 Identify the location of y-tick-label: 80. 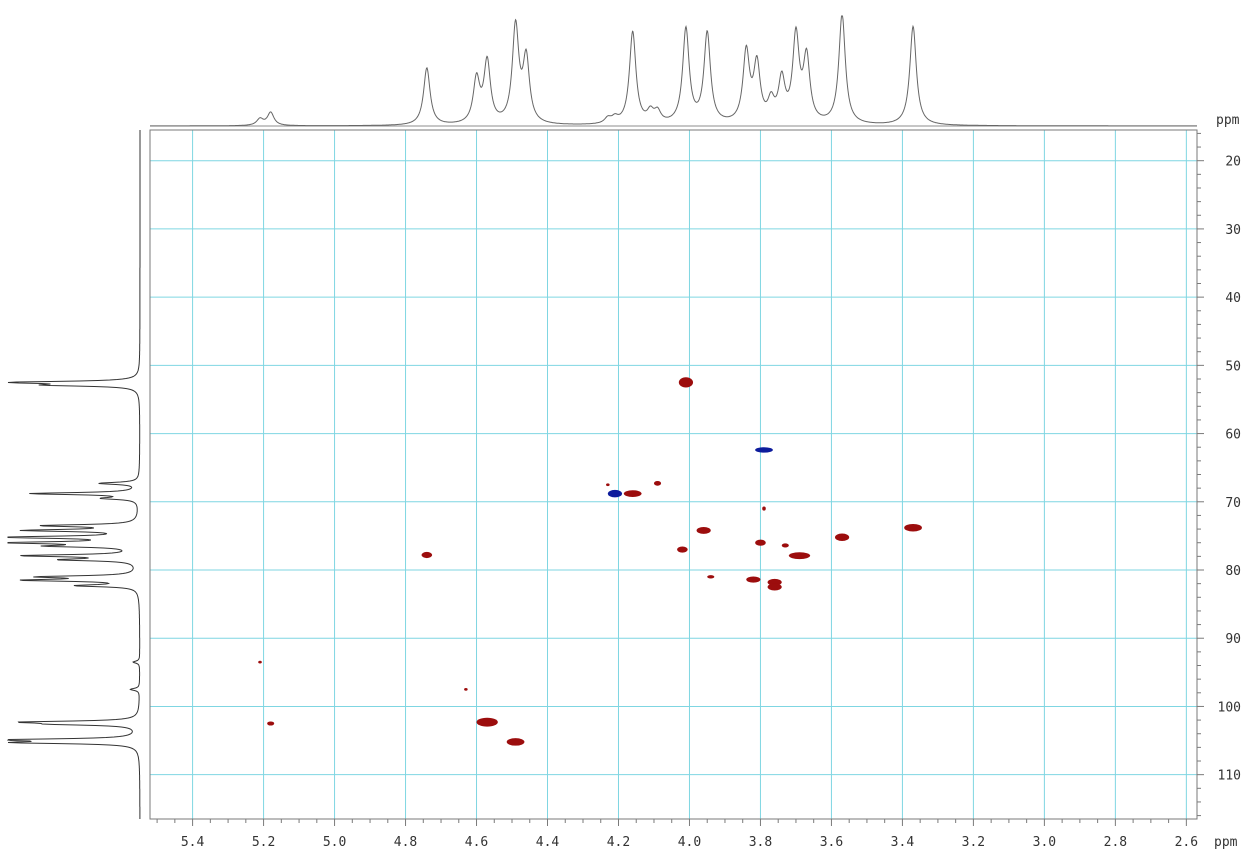
(1233, 571).